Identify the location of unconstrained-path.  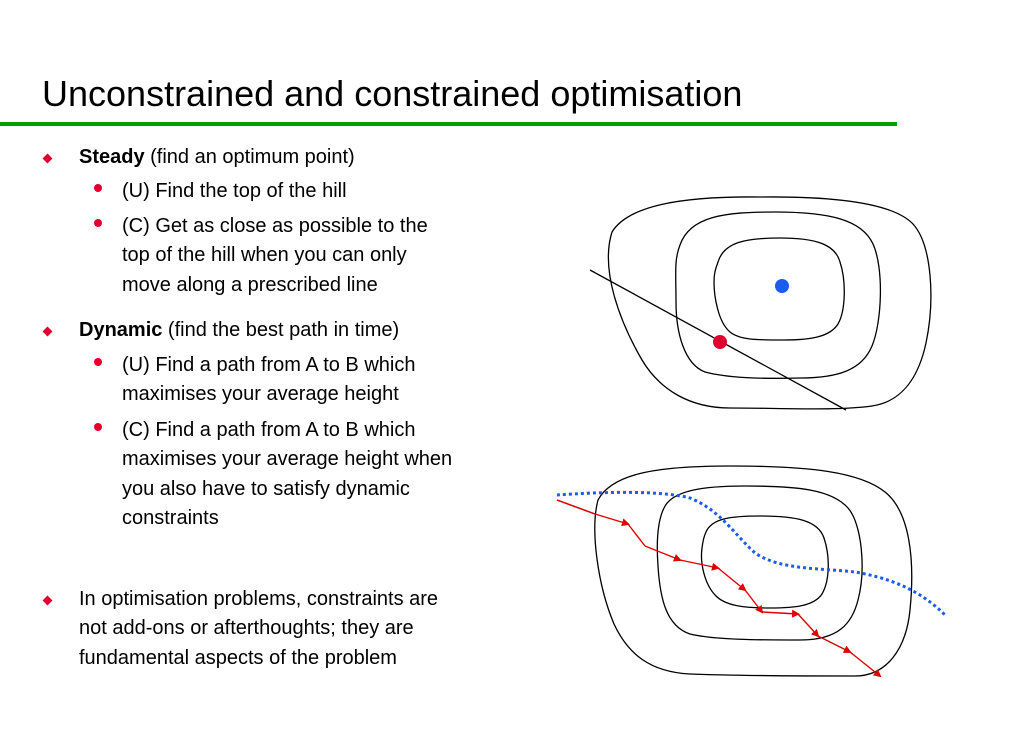
(751, 553).